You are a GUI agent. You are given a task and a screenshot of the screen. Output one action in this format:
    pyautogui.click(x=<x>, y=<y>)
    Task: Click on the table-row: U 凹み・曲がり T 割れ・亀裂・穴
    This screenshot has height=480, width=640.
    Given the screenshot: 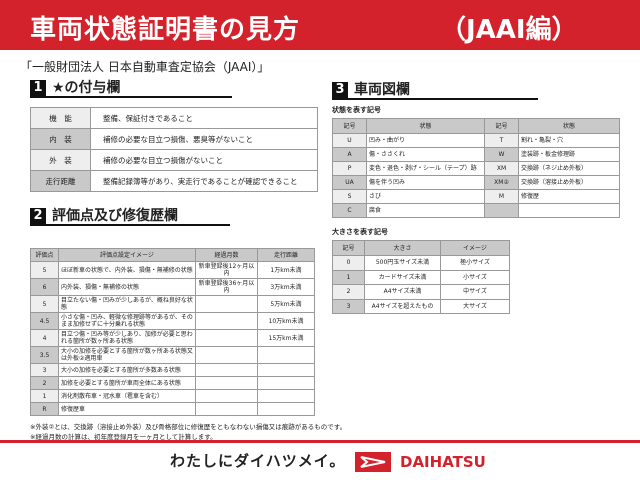 What is the action you would take?
    pyautogui.click(x=476, y=140)
    